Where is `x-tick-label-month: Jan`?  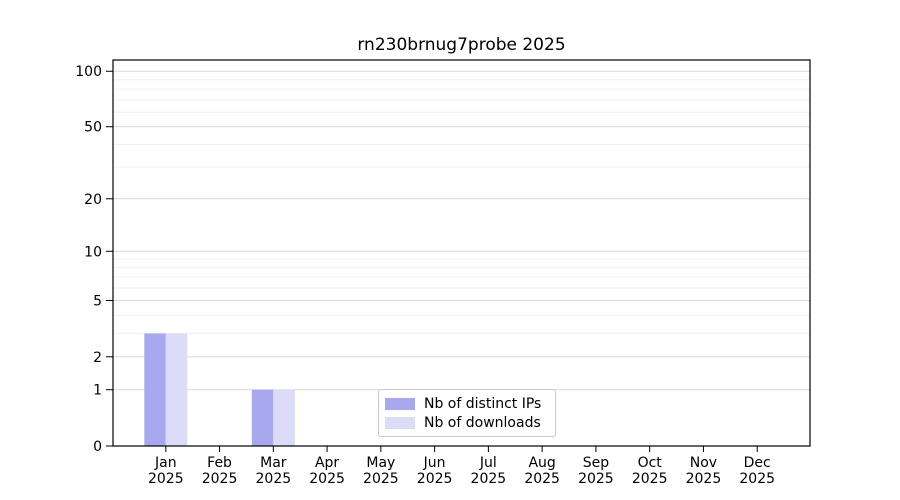 x-tick-label-month: Jan is located at coordinates (165, 463).